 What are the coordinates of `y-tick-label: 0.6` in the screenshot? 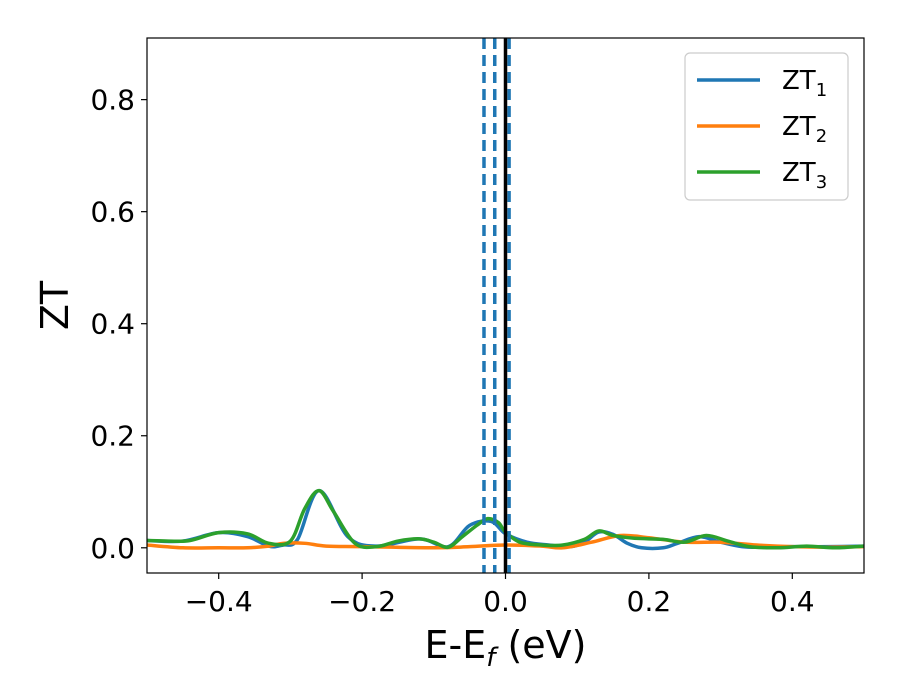 It's located at (112, 212).